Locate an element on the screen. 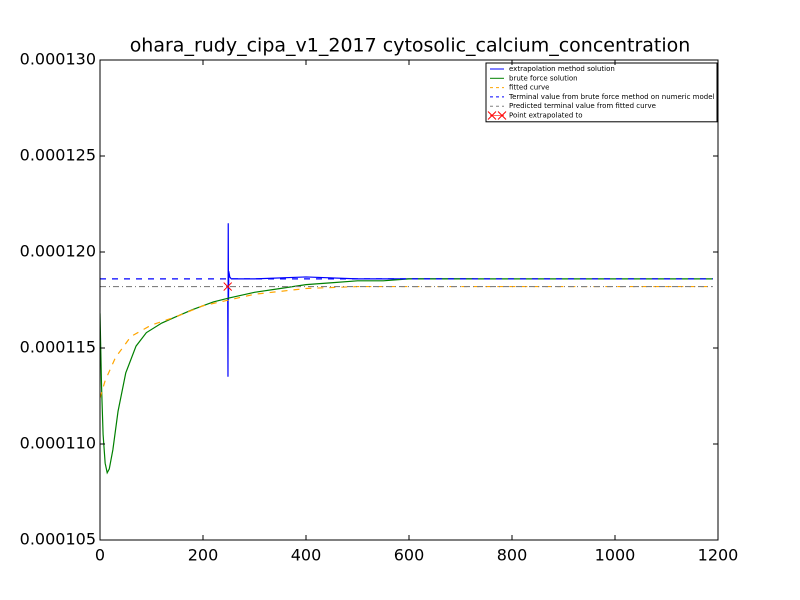 The height and width of the screenshot is (600, 800). y-tick-label: 0.000120 is located at coordinates (58, 251).